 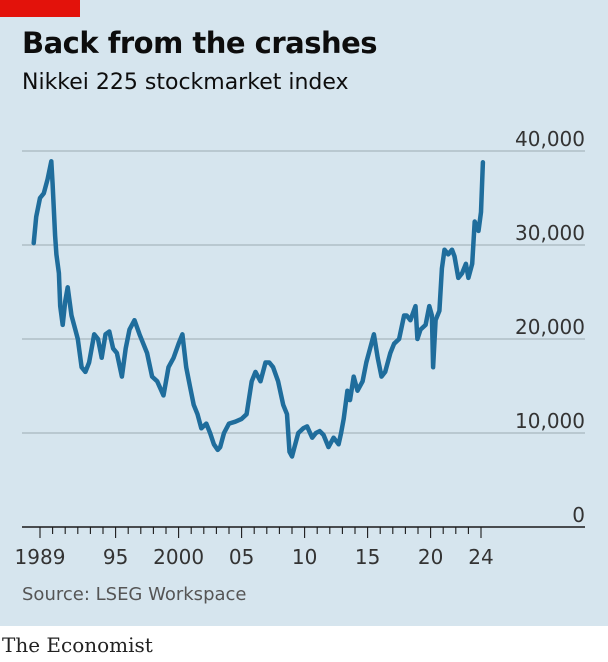 What do you see at coordinates (40, 8) in the screenshot?
I see `brand-red-tag` at bounding box center [40, 8].